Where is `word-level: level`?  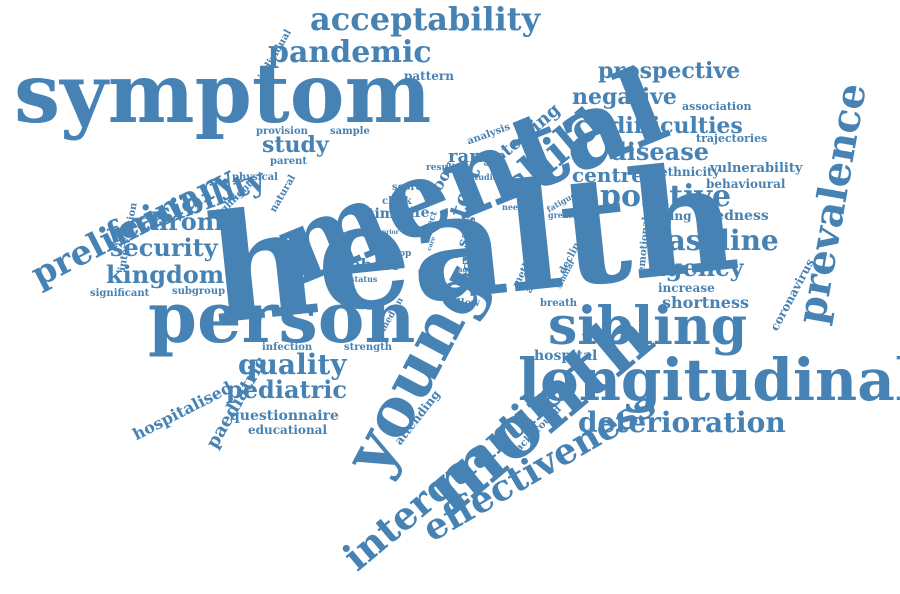 word-level: level is located at coordinates (466, 276).